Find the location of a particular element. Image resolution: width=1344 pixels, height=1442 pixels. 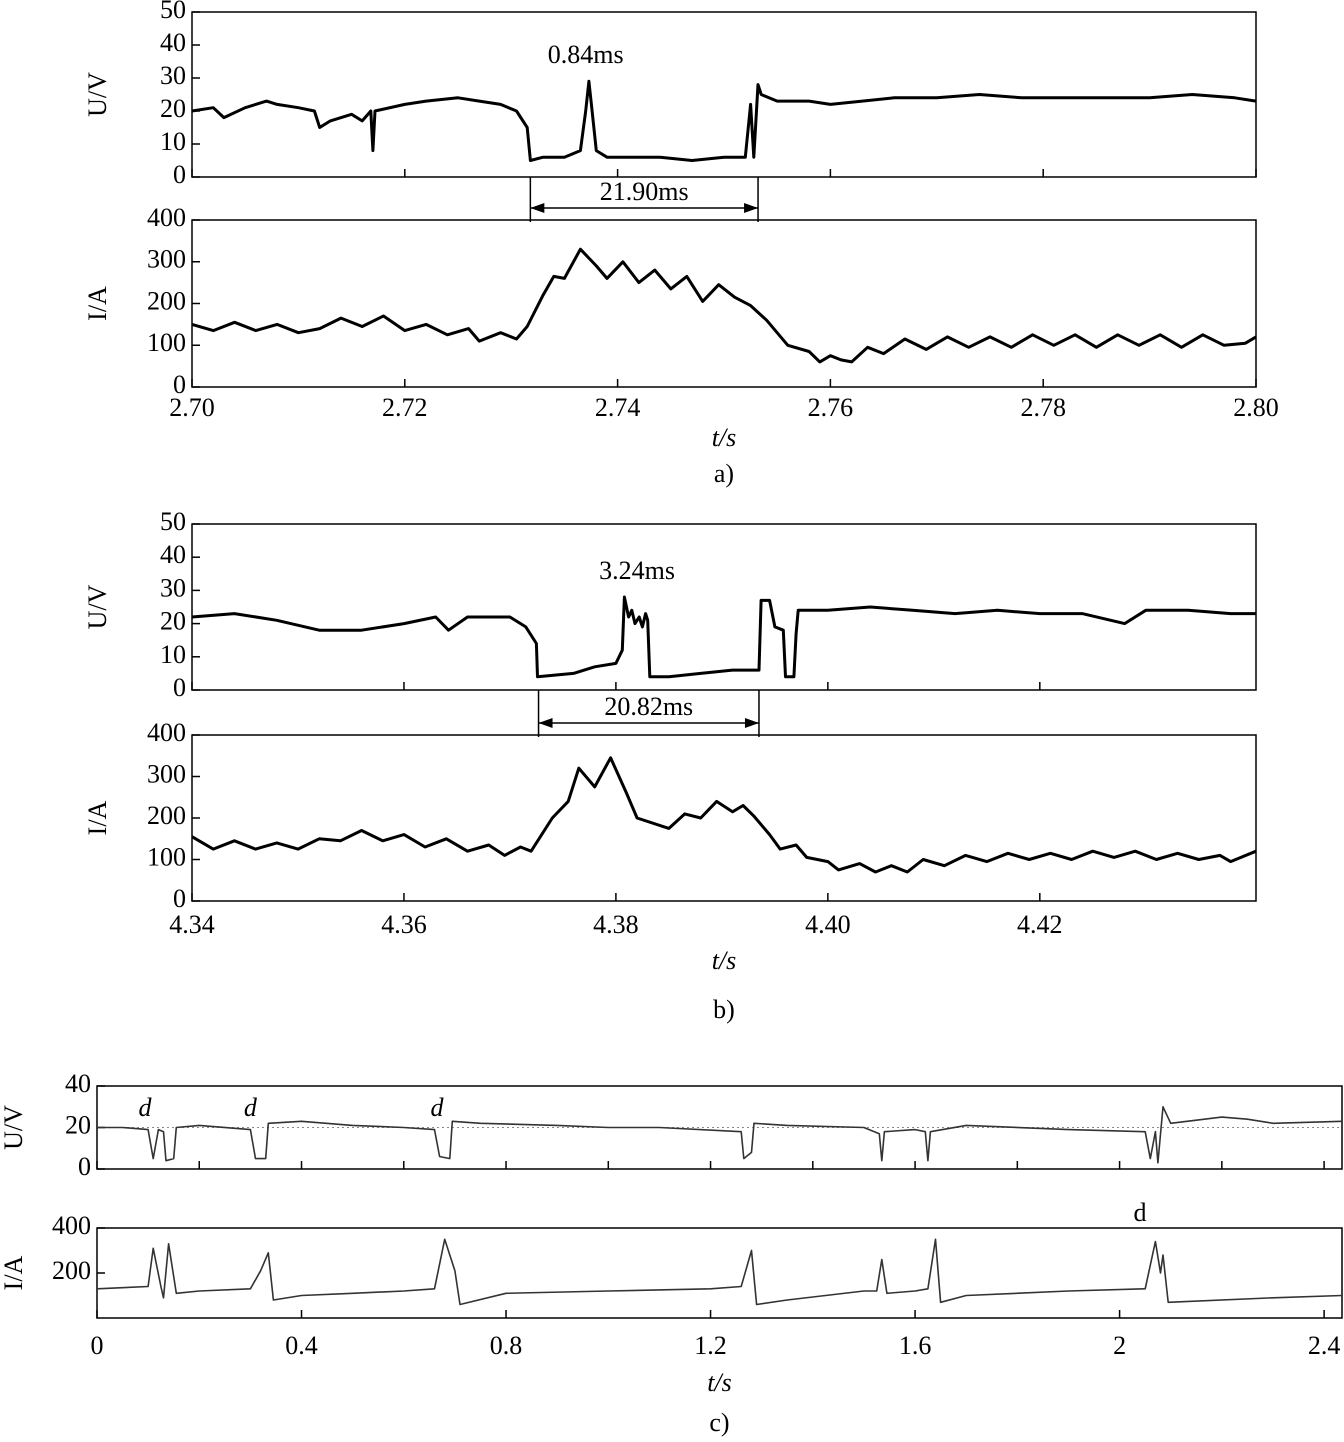

x-tick-label: 2.76 is located at coordinates (831, 407).